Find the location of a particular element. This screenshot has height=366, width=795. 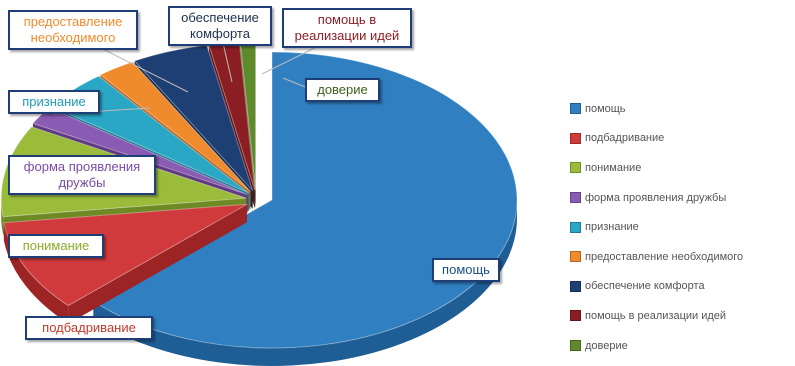

legend-item: доверие is located at coordinates (681, 346).